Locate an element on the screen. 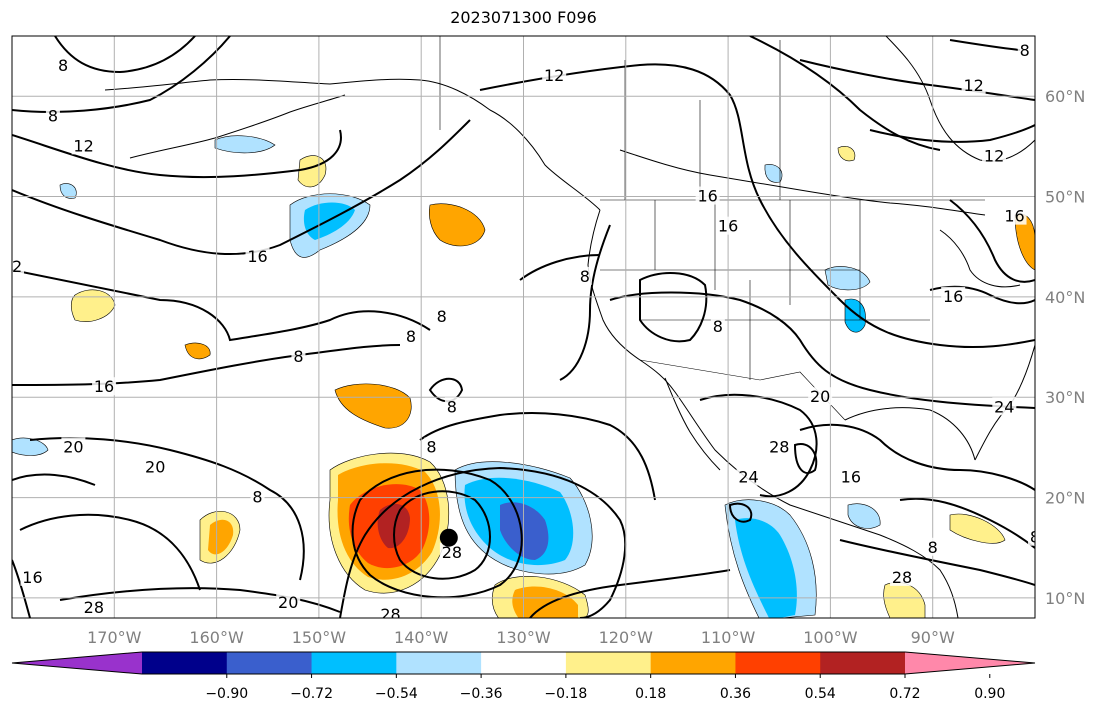  coast-canada-north is located at coordinates (802, 182).